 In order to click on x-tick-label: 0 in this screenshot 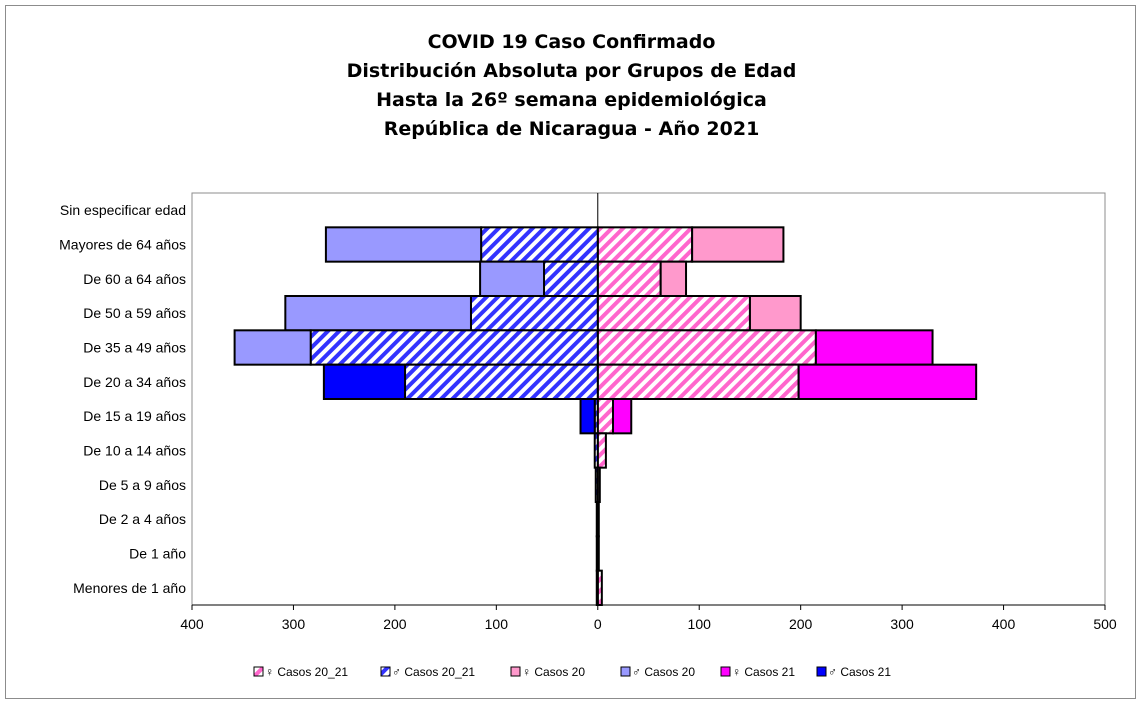, I will do `click(598, 624)`.